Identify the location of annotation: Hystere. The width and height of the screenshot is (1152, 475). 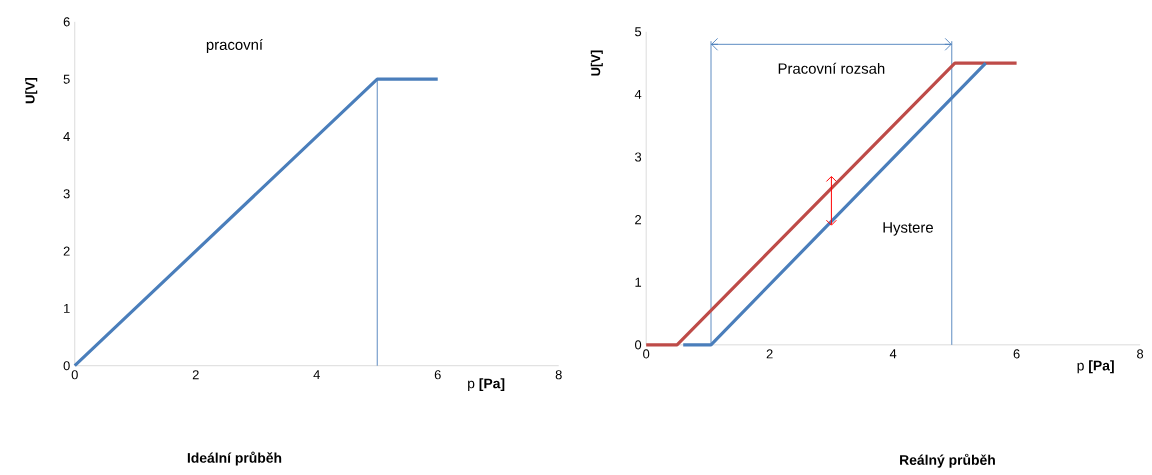
(908, 229).